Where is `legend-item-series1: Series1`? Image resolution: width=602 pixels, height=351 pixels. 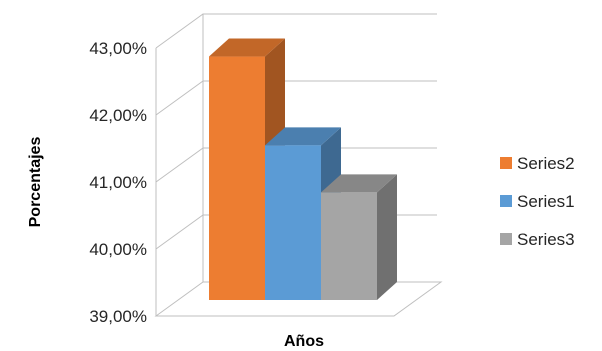 legend-item-series1: Series1 is located at coordinates (537, 201).